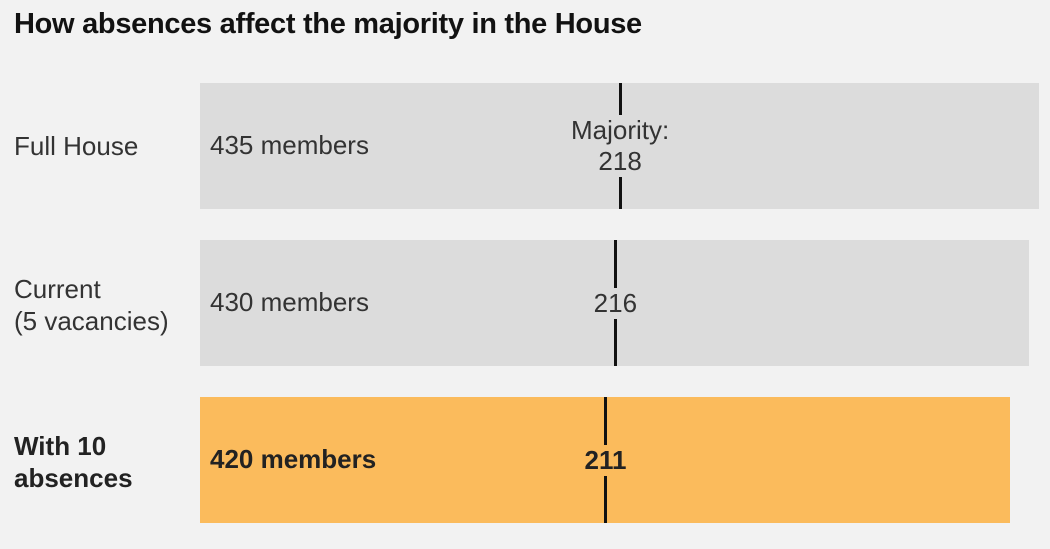 This screenshot has width=1050, height=549. Describe the element at coordinates (73, 478) in the screenshot. I see `row-label-line: absences` at that location.